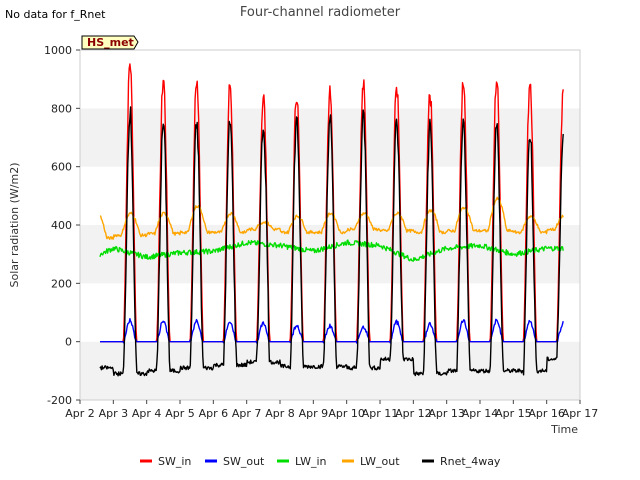 This screenshot has height=480, width=640. Describe the element at coordinates (346, 413) in the screenshot. I see `x-tick-label: Apr 10` at that location.